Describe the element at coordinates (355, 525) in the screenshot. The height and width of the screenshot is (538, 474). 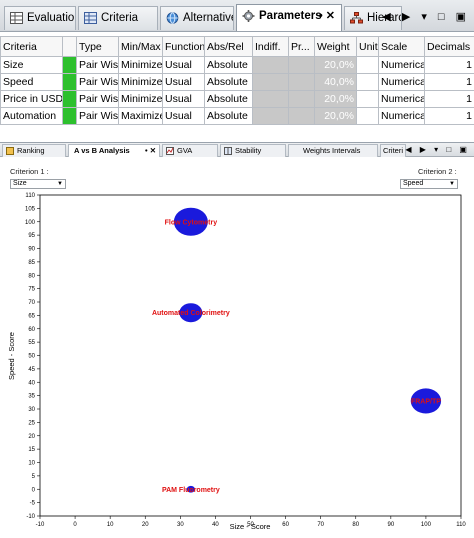
I see `x-tick-label: 80` at that location.